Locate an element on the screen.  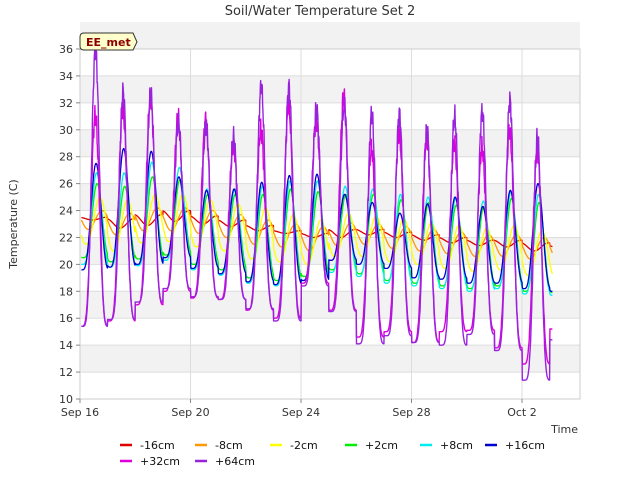
y-tick-label: 18 is located at coordinates (66, 291).